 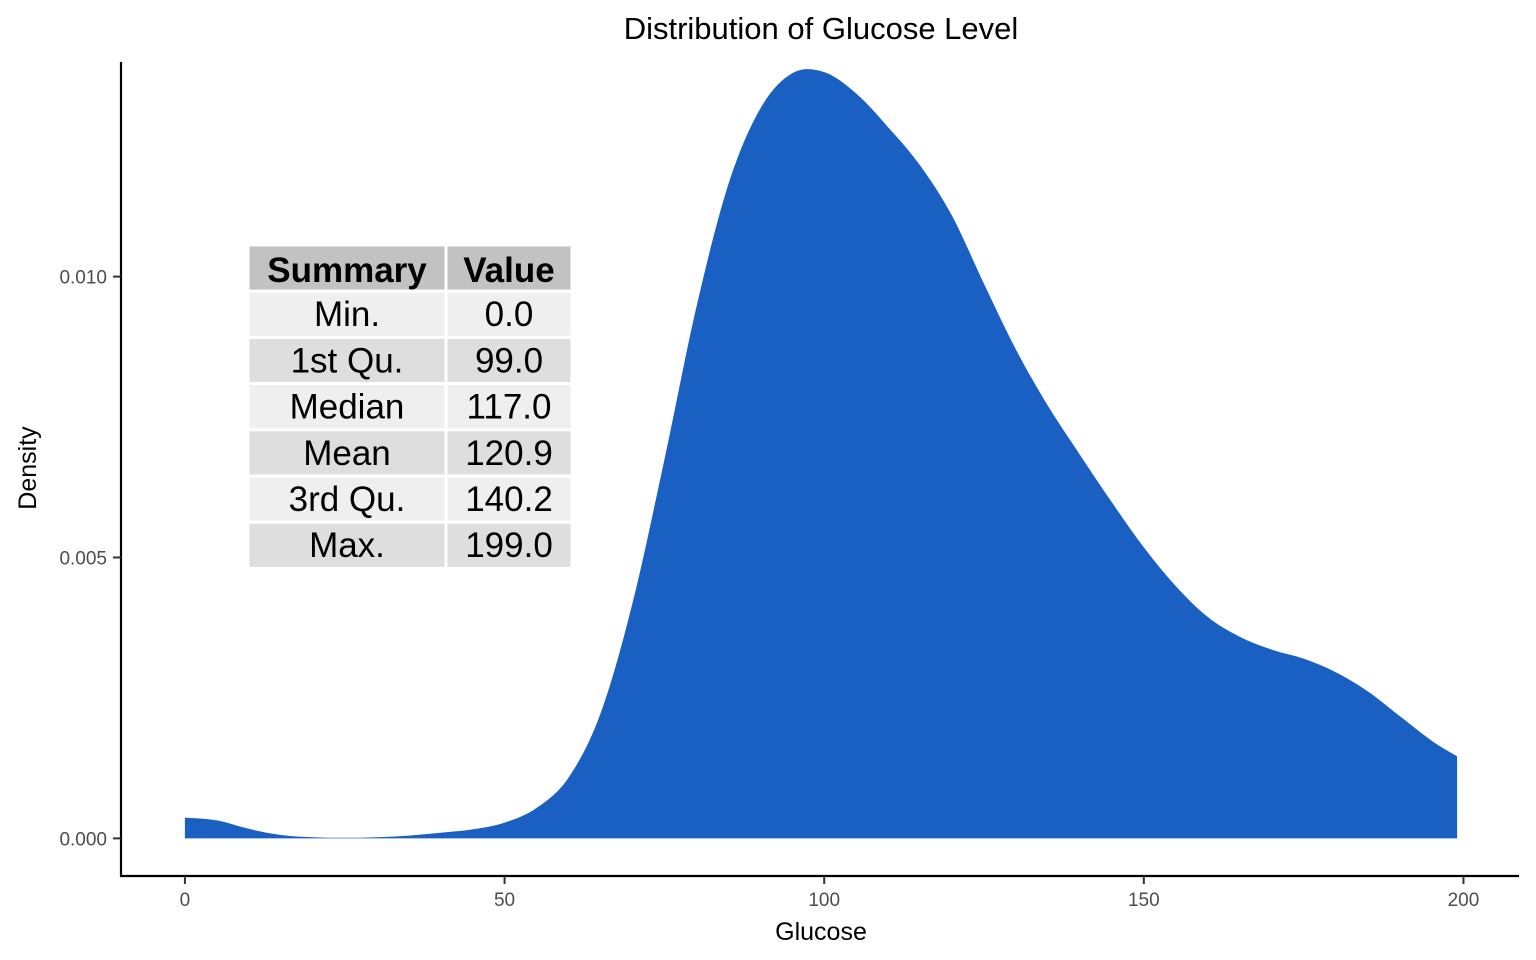 What do you see at coordinates (1464, 900) in the screenshot?
I see `x-tick-label: 200` at bounding box center [1464, 900].